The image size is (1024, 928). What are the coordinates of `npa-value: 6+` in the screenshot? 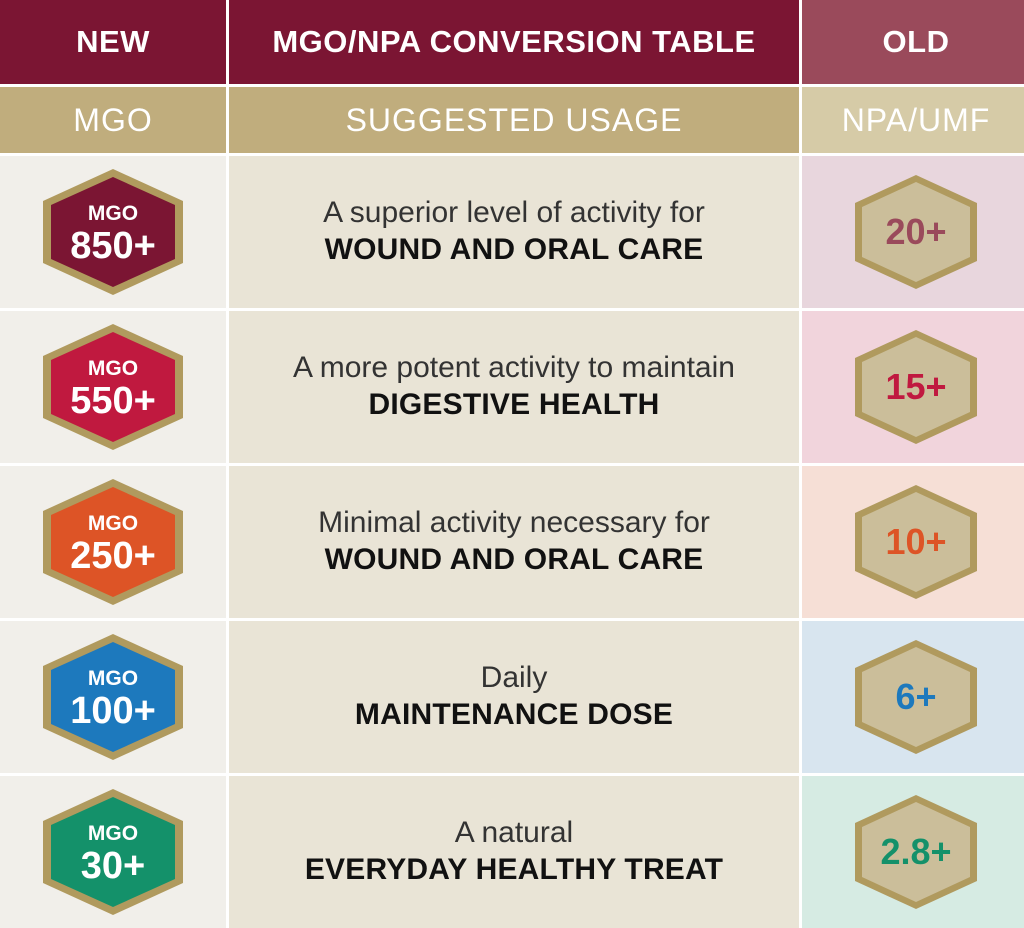 It's located at (916, 696).